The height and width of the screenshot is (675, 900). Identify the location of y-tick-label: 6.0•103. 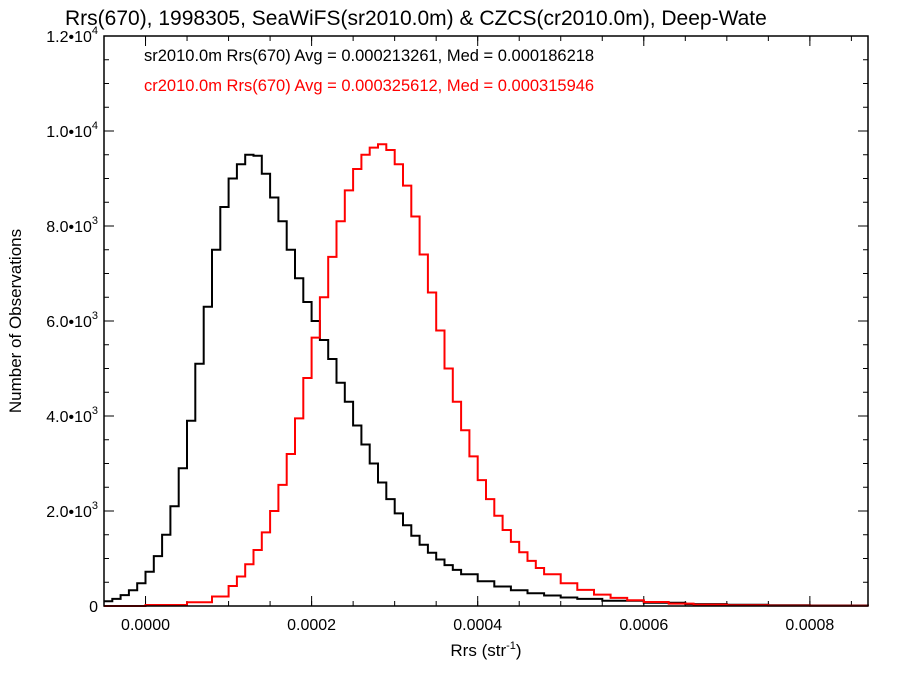
(72, 320).